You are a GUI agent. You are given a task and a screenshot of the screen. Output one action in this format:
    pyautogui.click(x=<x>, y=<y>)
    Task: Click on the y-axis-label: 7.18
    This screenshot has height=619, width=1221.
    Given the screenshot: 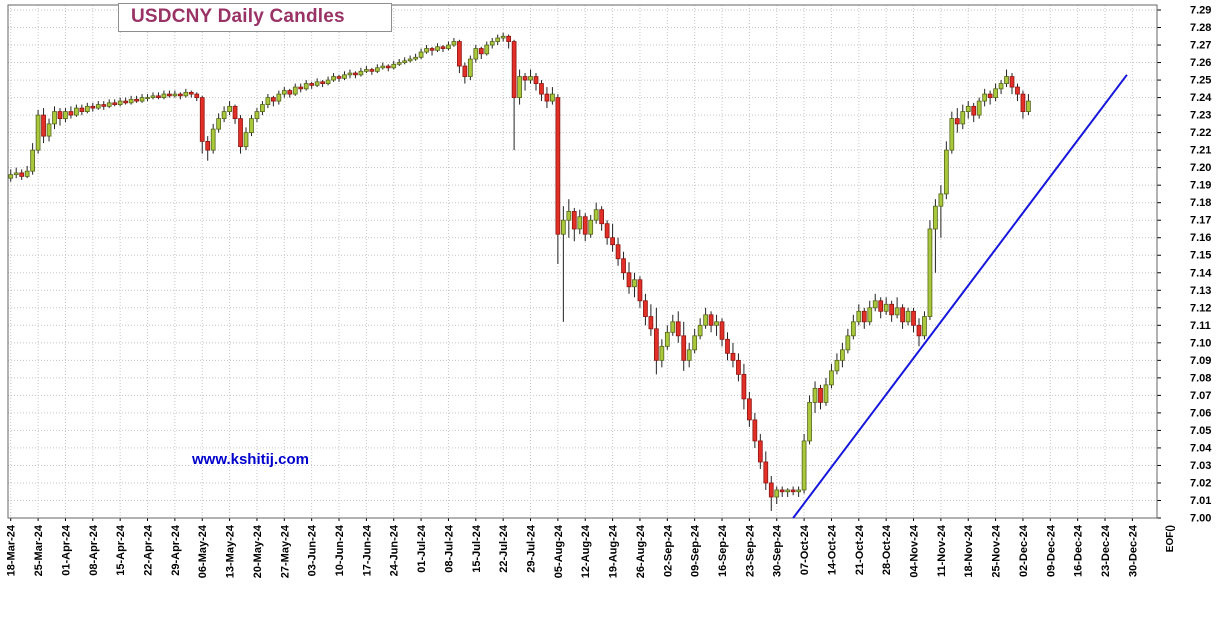 What is the action you would take?
    pyautogui.click(x=1200, y=203)
    